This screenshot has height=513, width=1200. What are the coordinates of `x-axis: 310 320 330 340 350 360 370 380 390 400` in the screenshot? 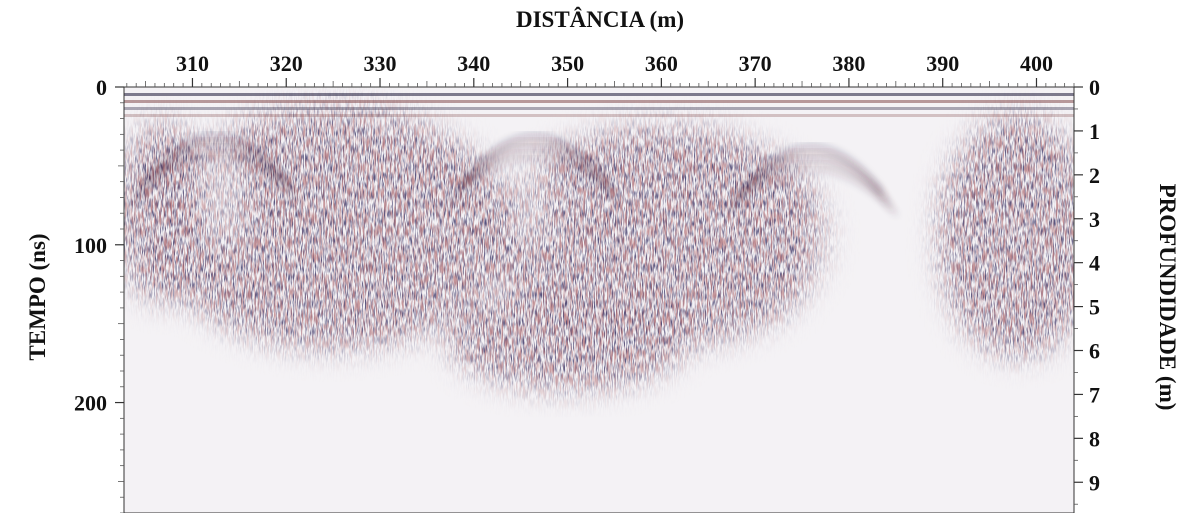 It's located at (600, 69).